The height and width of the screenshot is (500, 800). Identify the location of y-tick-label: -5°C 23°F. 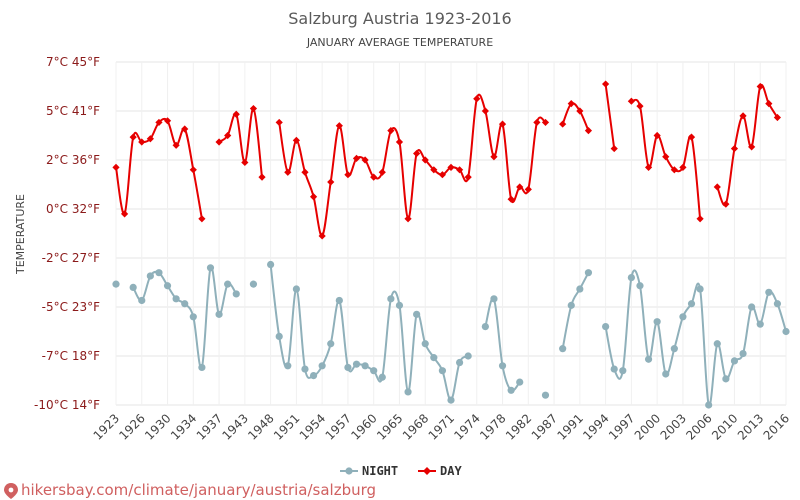
(71, 307).